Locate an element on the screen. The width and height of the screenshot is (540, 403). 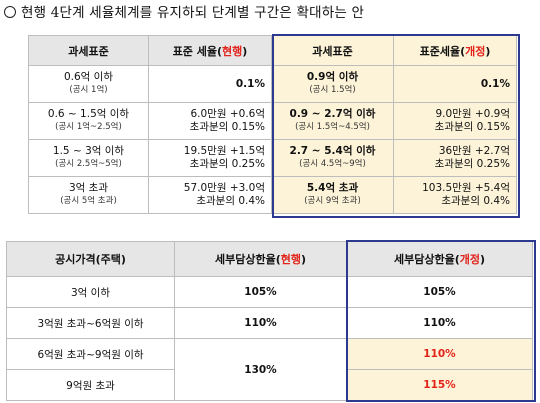
table-row: 3억원 초과~6억원 이하 110% 110% is located at coordinates (269, 323).